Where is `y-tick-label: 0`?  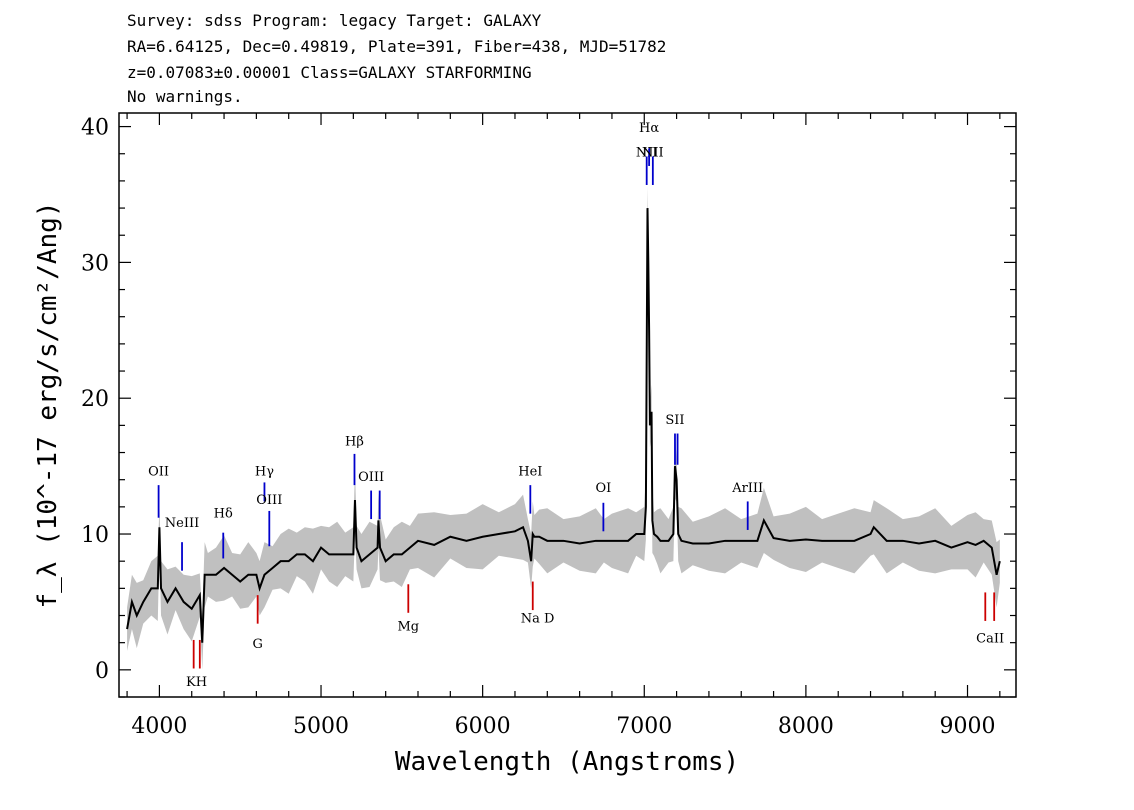
y-tick-label: 0 is located at coordinates (102, 671).